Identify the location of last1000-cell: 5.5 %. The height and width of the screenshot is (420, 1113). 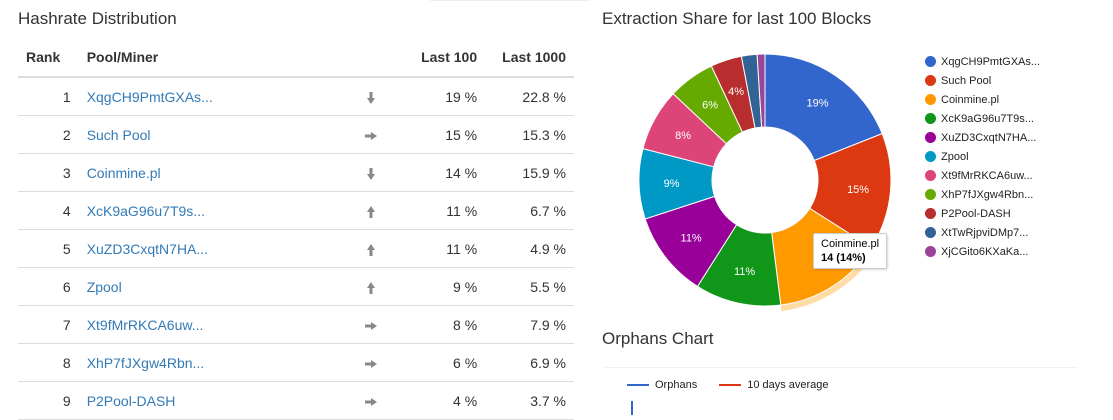
(529, 286).